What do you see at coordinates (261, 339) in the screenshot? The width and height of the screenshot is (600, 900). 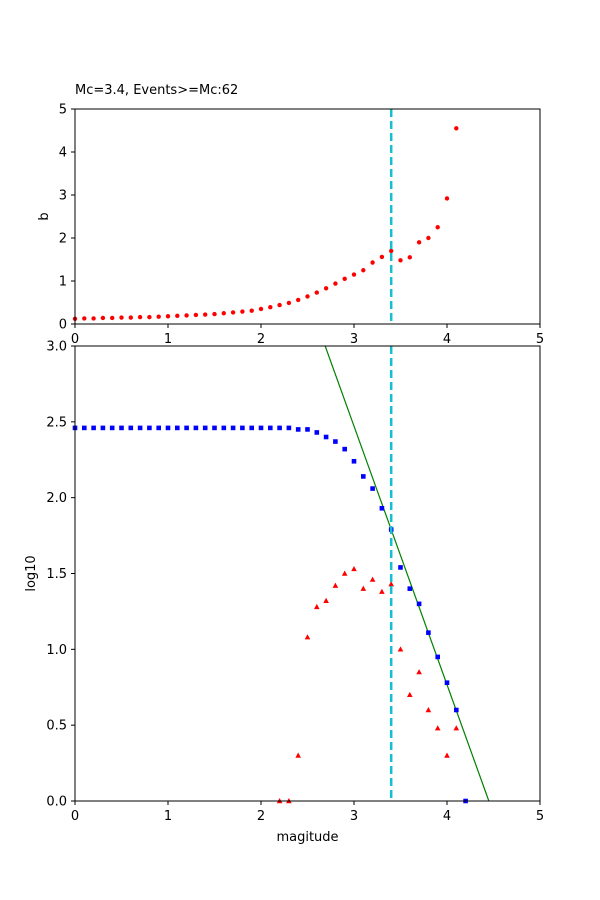 I see `top-x-tick-label: 2` at bounding box center [261, 339].